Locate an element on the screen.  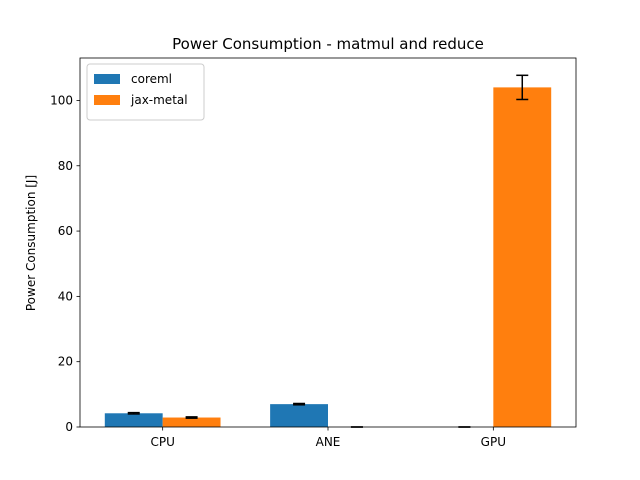
error-bar-jax-metal-GPU is located at coordinates (522, 87).